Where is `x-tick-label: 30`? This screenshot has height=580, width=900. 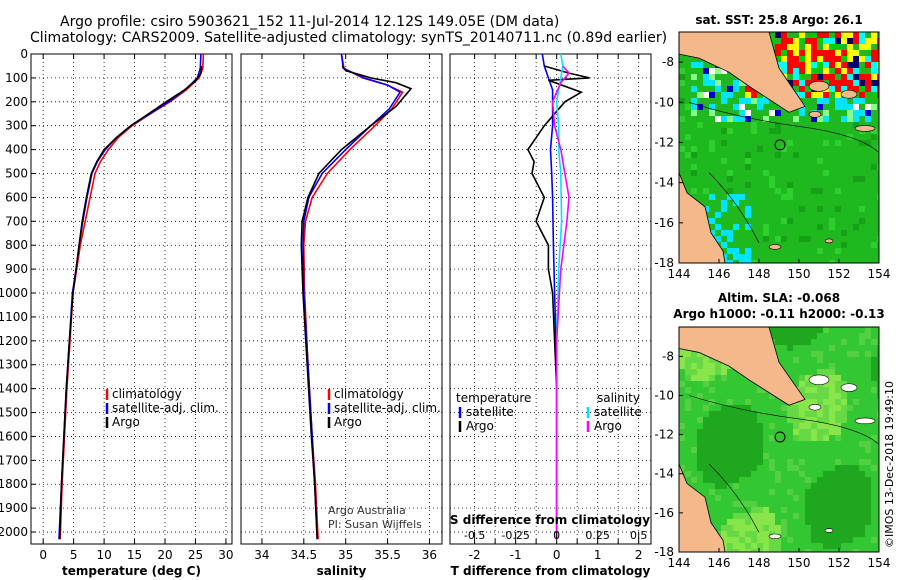 x-tick-label: 30 is located at coordinates (225, 555).